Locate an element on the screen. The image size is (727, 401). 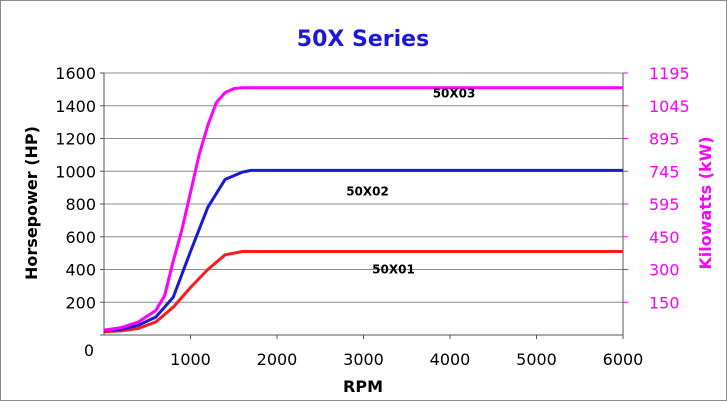
y2-tick-label: 1195 is located at coordinates (669, 73).